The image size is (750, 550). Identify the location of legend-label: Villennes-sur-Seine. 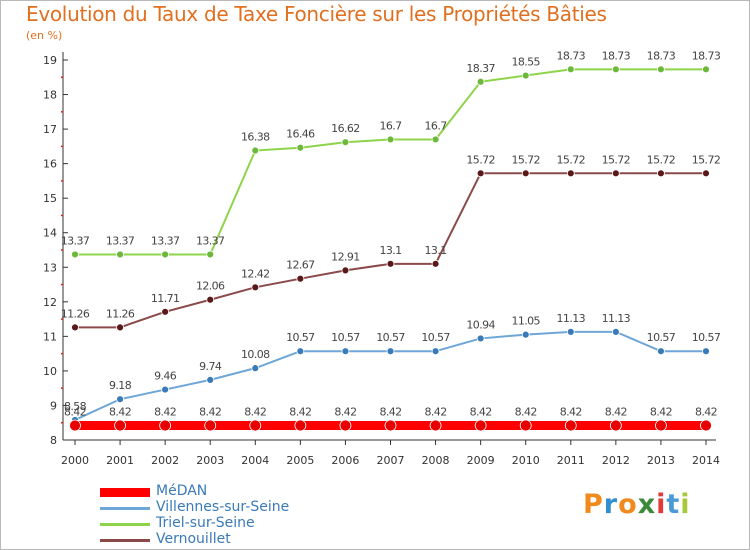
(223, 507).